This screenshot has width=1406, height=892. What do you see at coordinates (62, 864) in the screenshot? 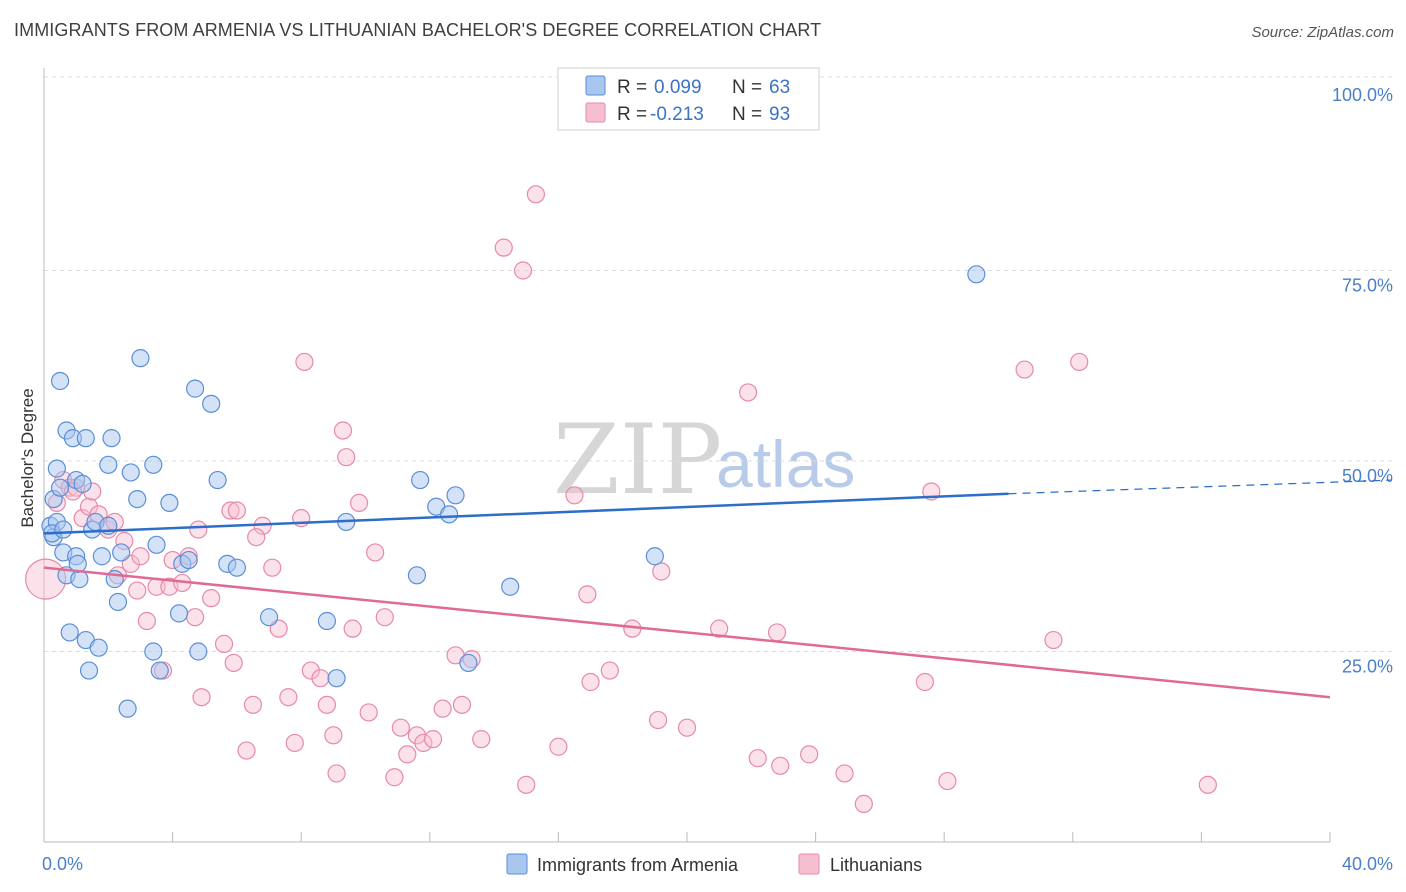
I see `x-tick-label-min: 0.0%` at bounding box center [62, 864].